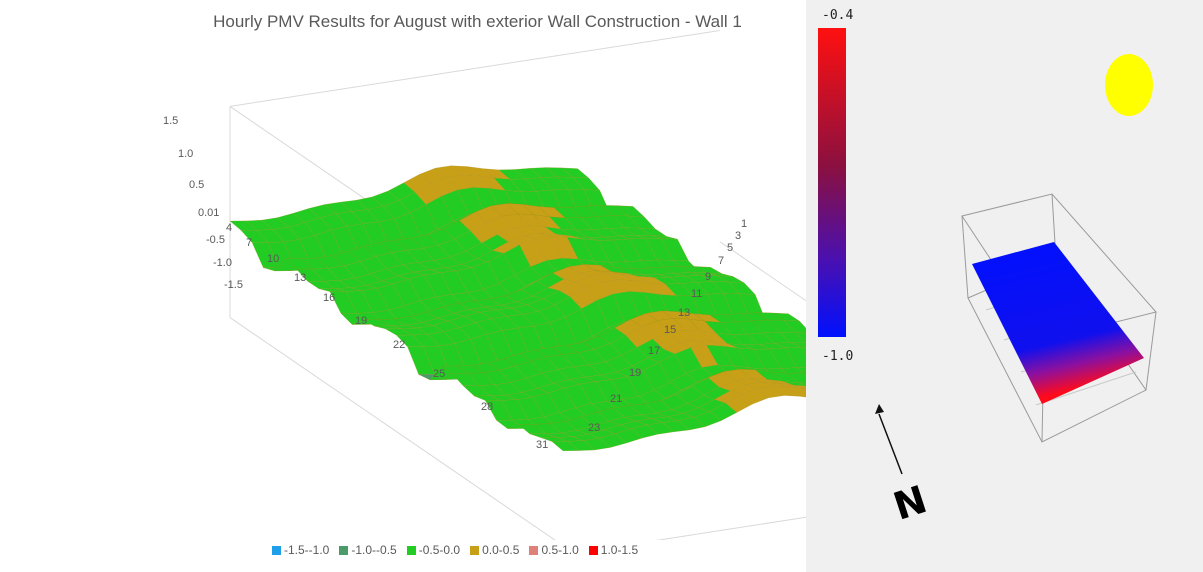  Describe the element at coordinates (329, 298) in the screenshot. I see `day-tick-label: 16` at that location.